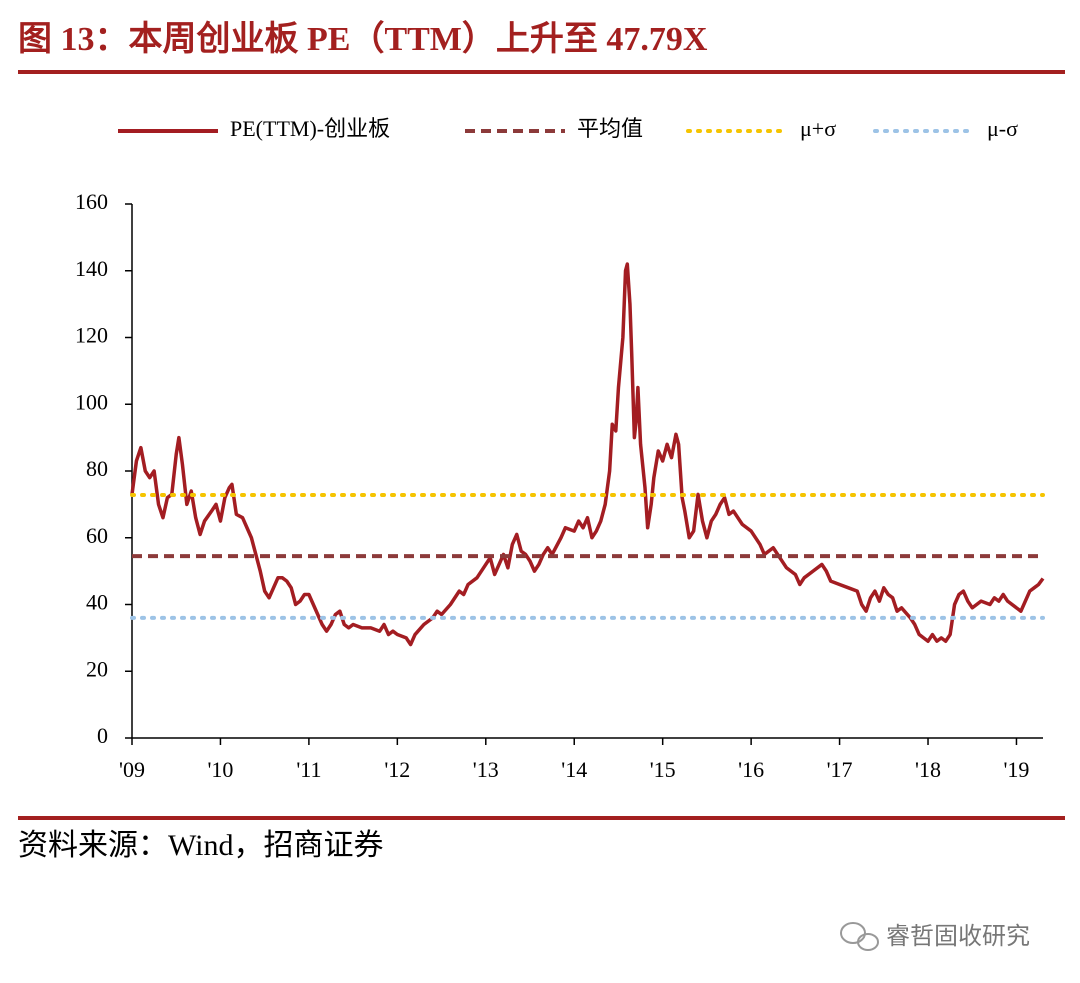  Describe the element at coordinates (541, 72) in the screenshot. I see `title-rule` at that location.